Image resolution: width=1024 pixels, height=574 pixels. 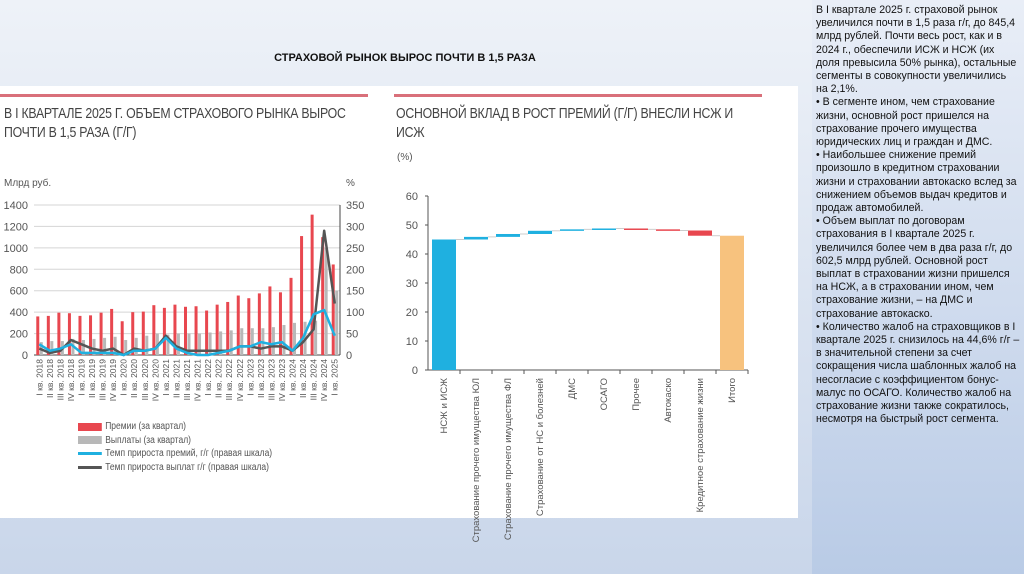 I want to click on x-tick-label: IV кв. 2024, so click(x=324, y=380).